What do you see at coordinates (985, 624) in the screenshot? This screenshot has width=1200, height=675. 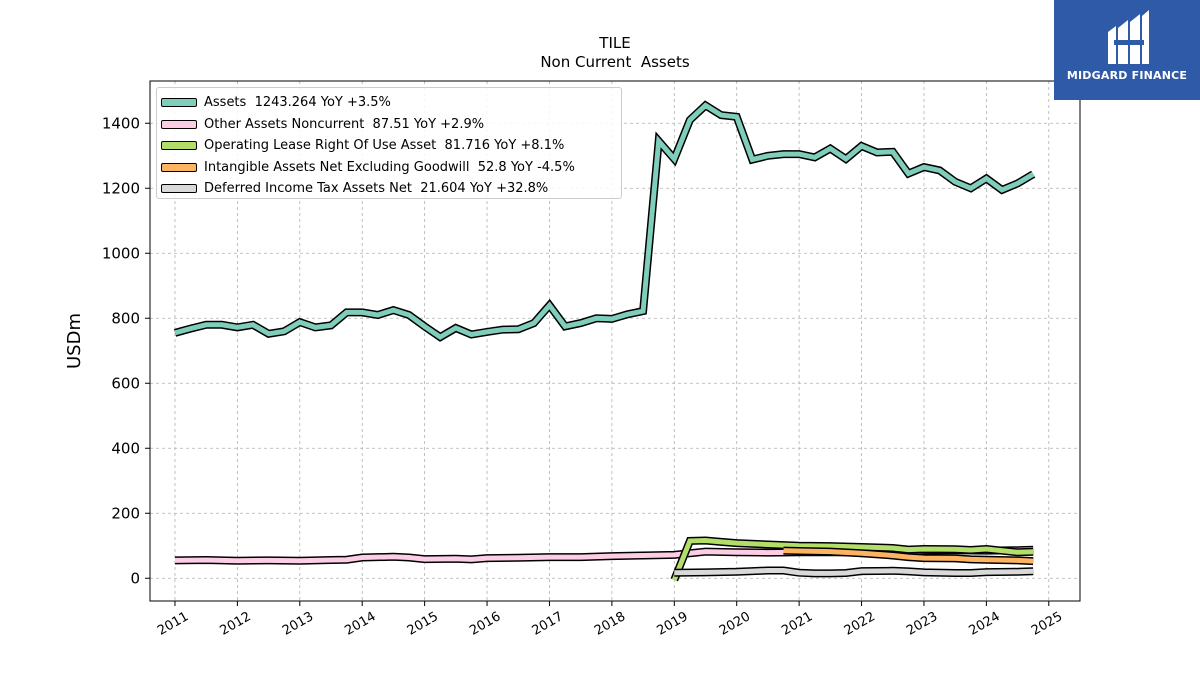 I see `x-tick-label: 2024` at bounding box center [985, 624].